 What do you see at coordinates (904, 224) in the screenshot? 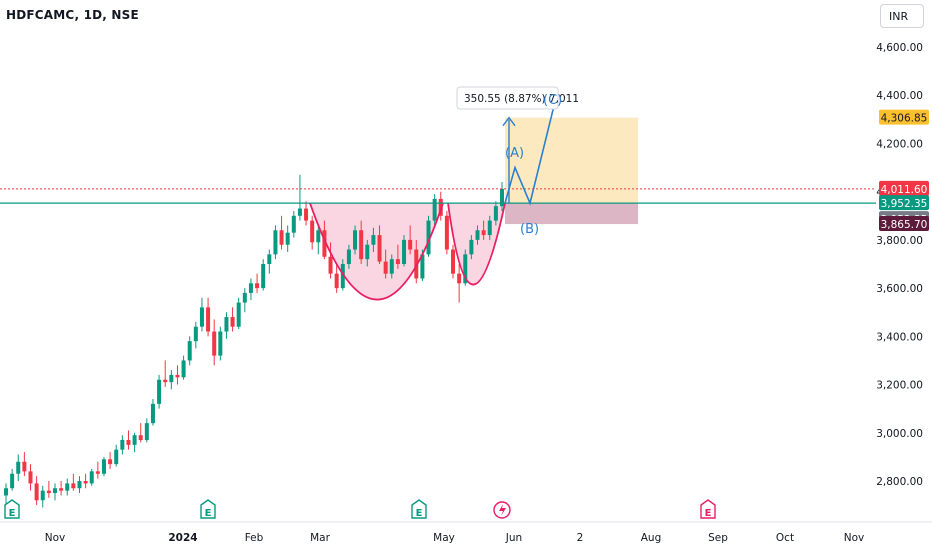
I see `price-tag-stop: 3,865.70` at bounding box center [904, 224].